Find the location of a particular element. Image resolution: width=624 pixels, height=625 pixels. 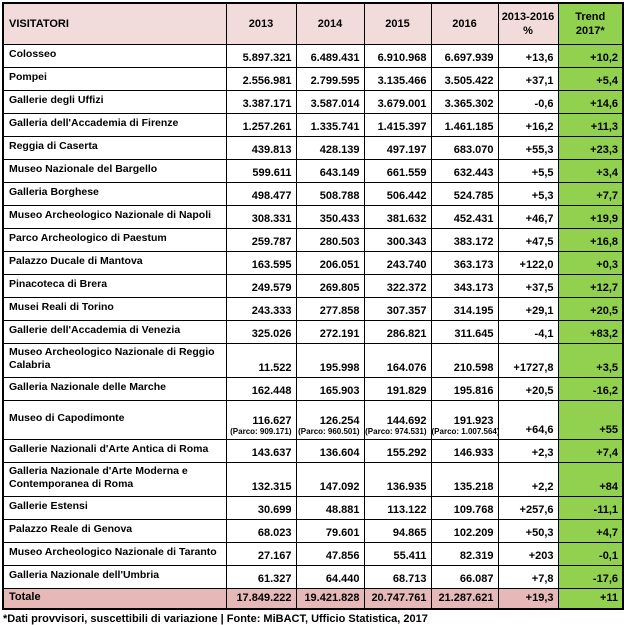

trend-2017-cell: +10,2 is located at coordinates (590, 55).